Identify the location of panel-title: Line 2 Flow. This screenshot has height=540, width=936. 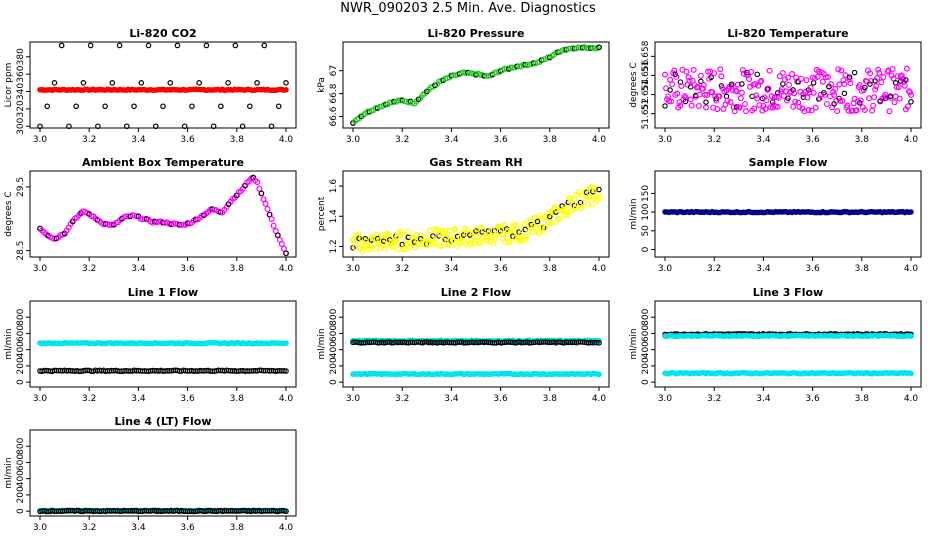
(476, 292).